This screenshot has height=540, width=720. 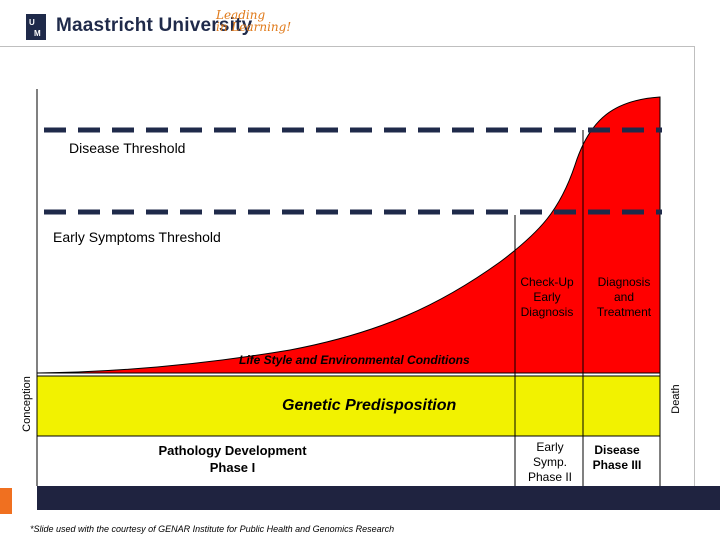 I want to click on stage-early-line-2: Symp., so click(x=549, y=462).